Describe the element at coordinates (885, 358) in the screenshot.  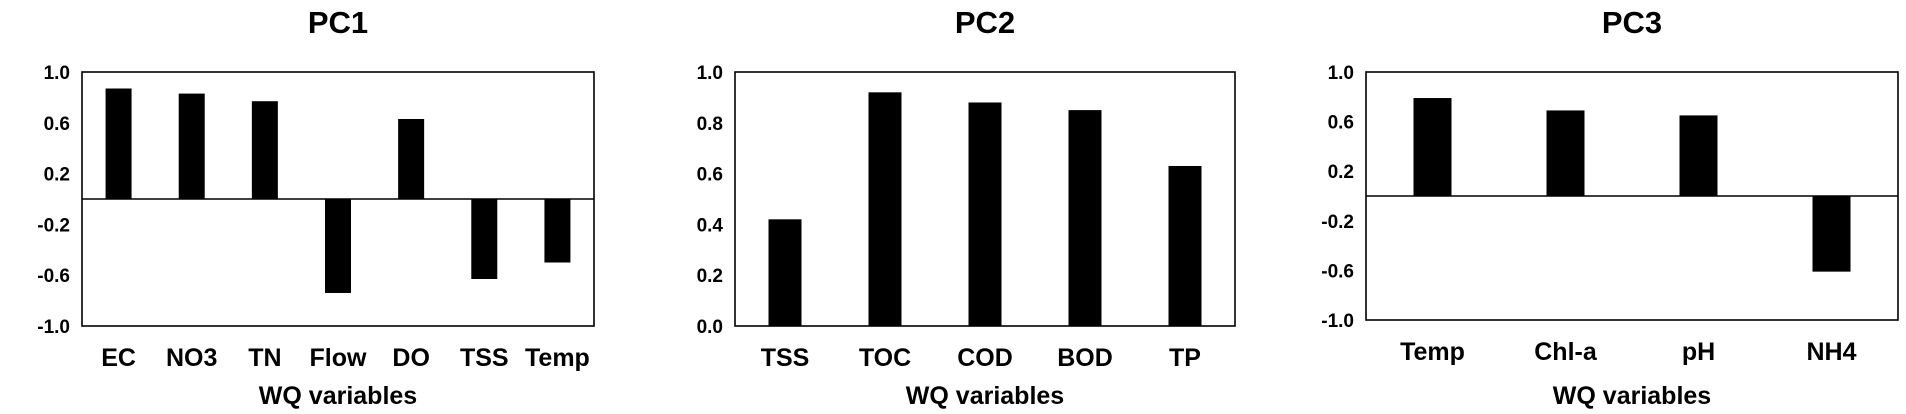
I see `x-category-label: TOC` at that location.